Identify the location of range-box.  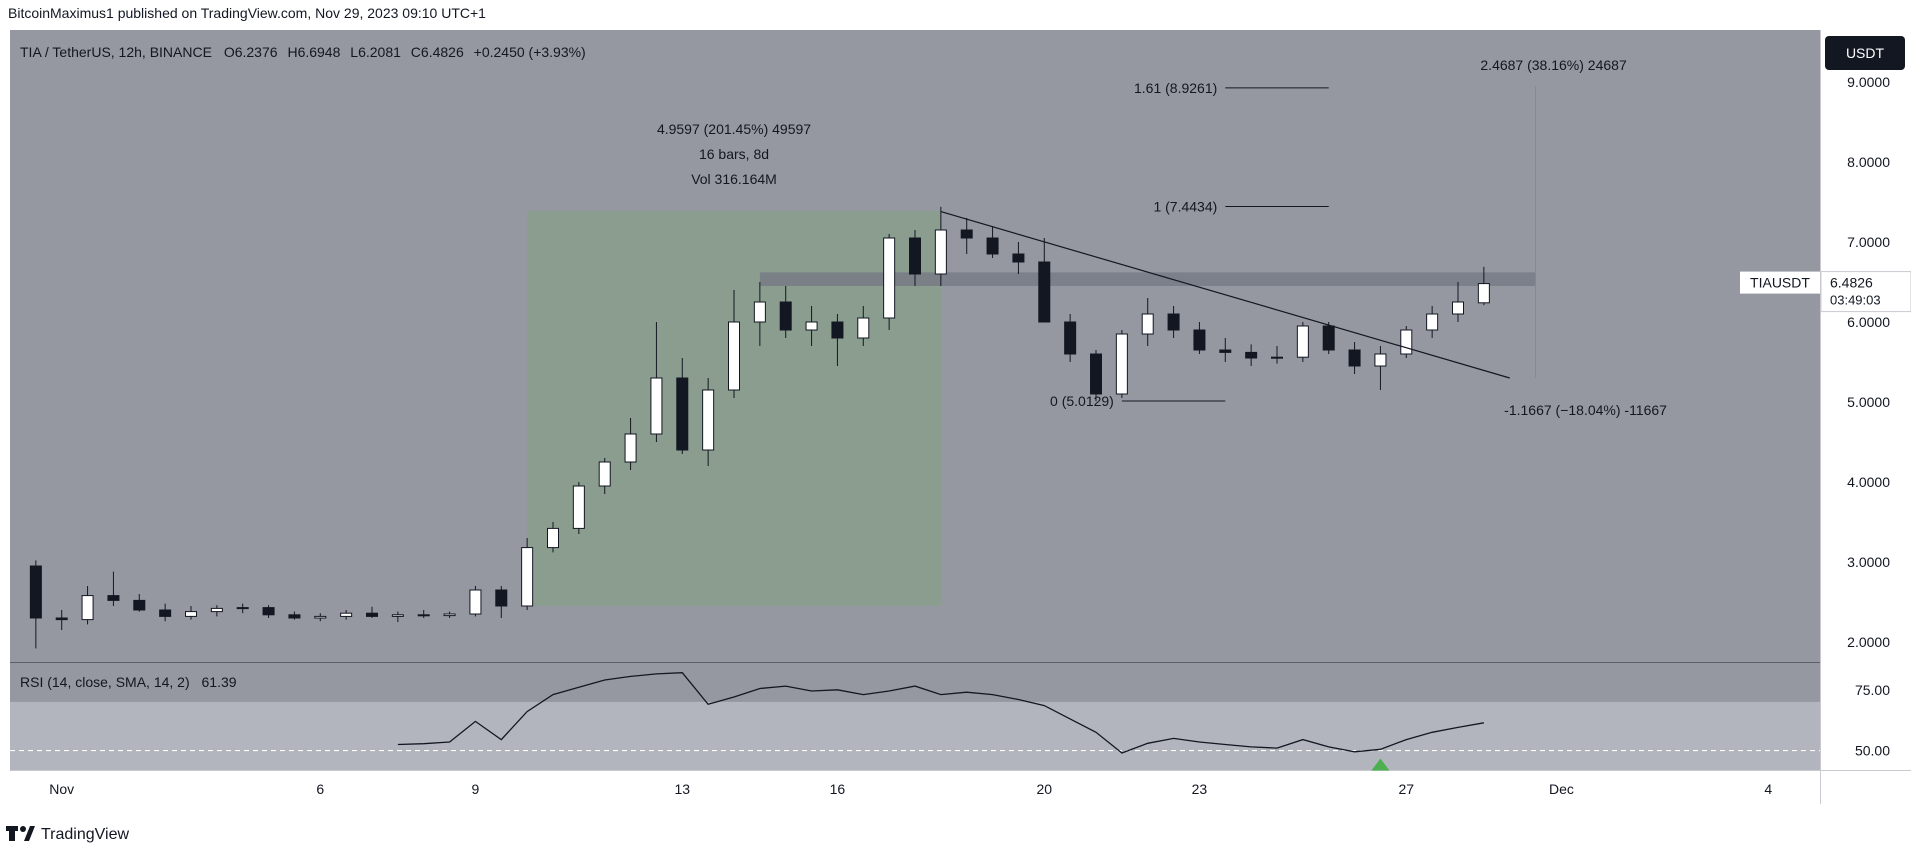
(734, 408).